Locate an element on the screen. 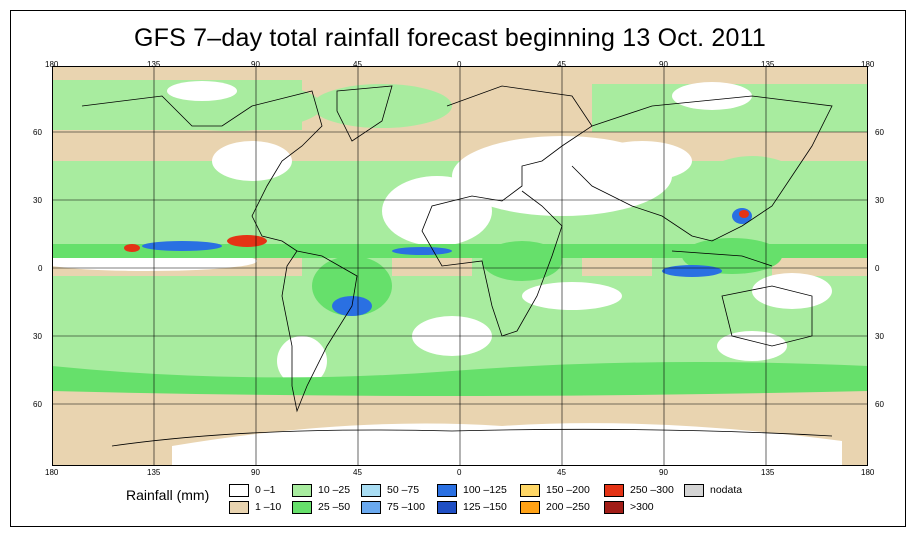 This screenshot has height=539, width=920. legend-label: 25 –50 is located at coordinates (334, 507).